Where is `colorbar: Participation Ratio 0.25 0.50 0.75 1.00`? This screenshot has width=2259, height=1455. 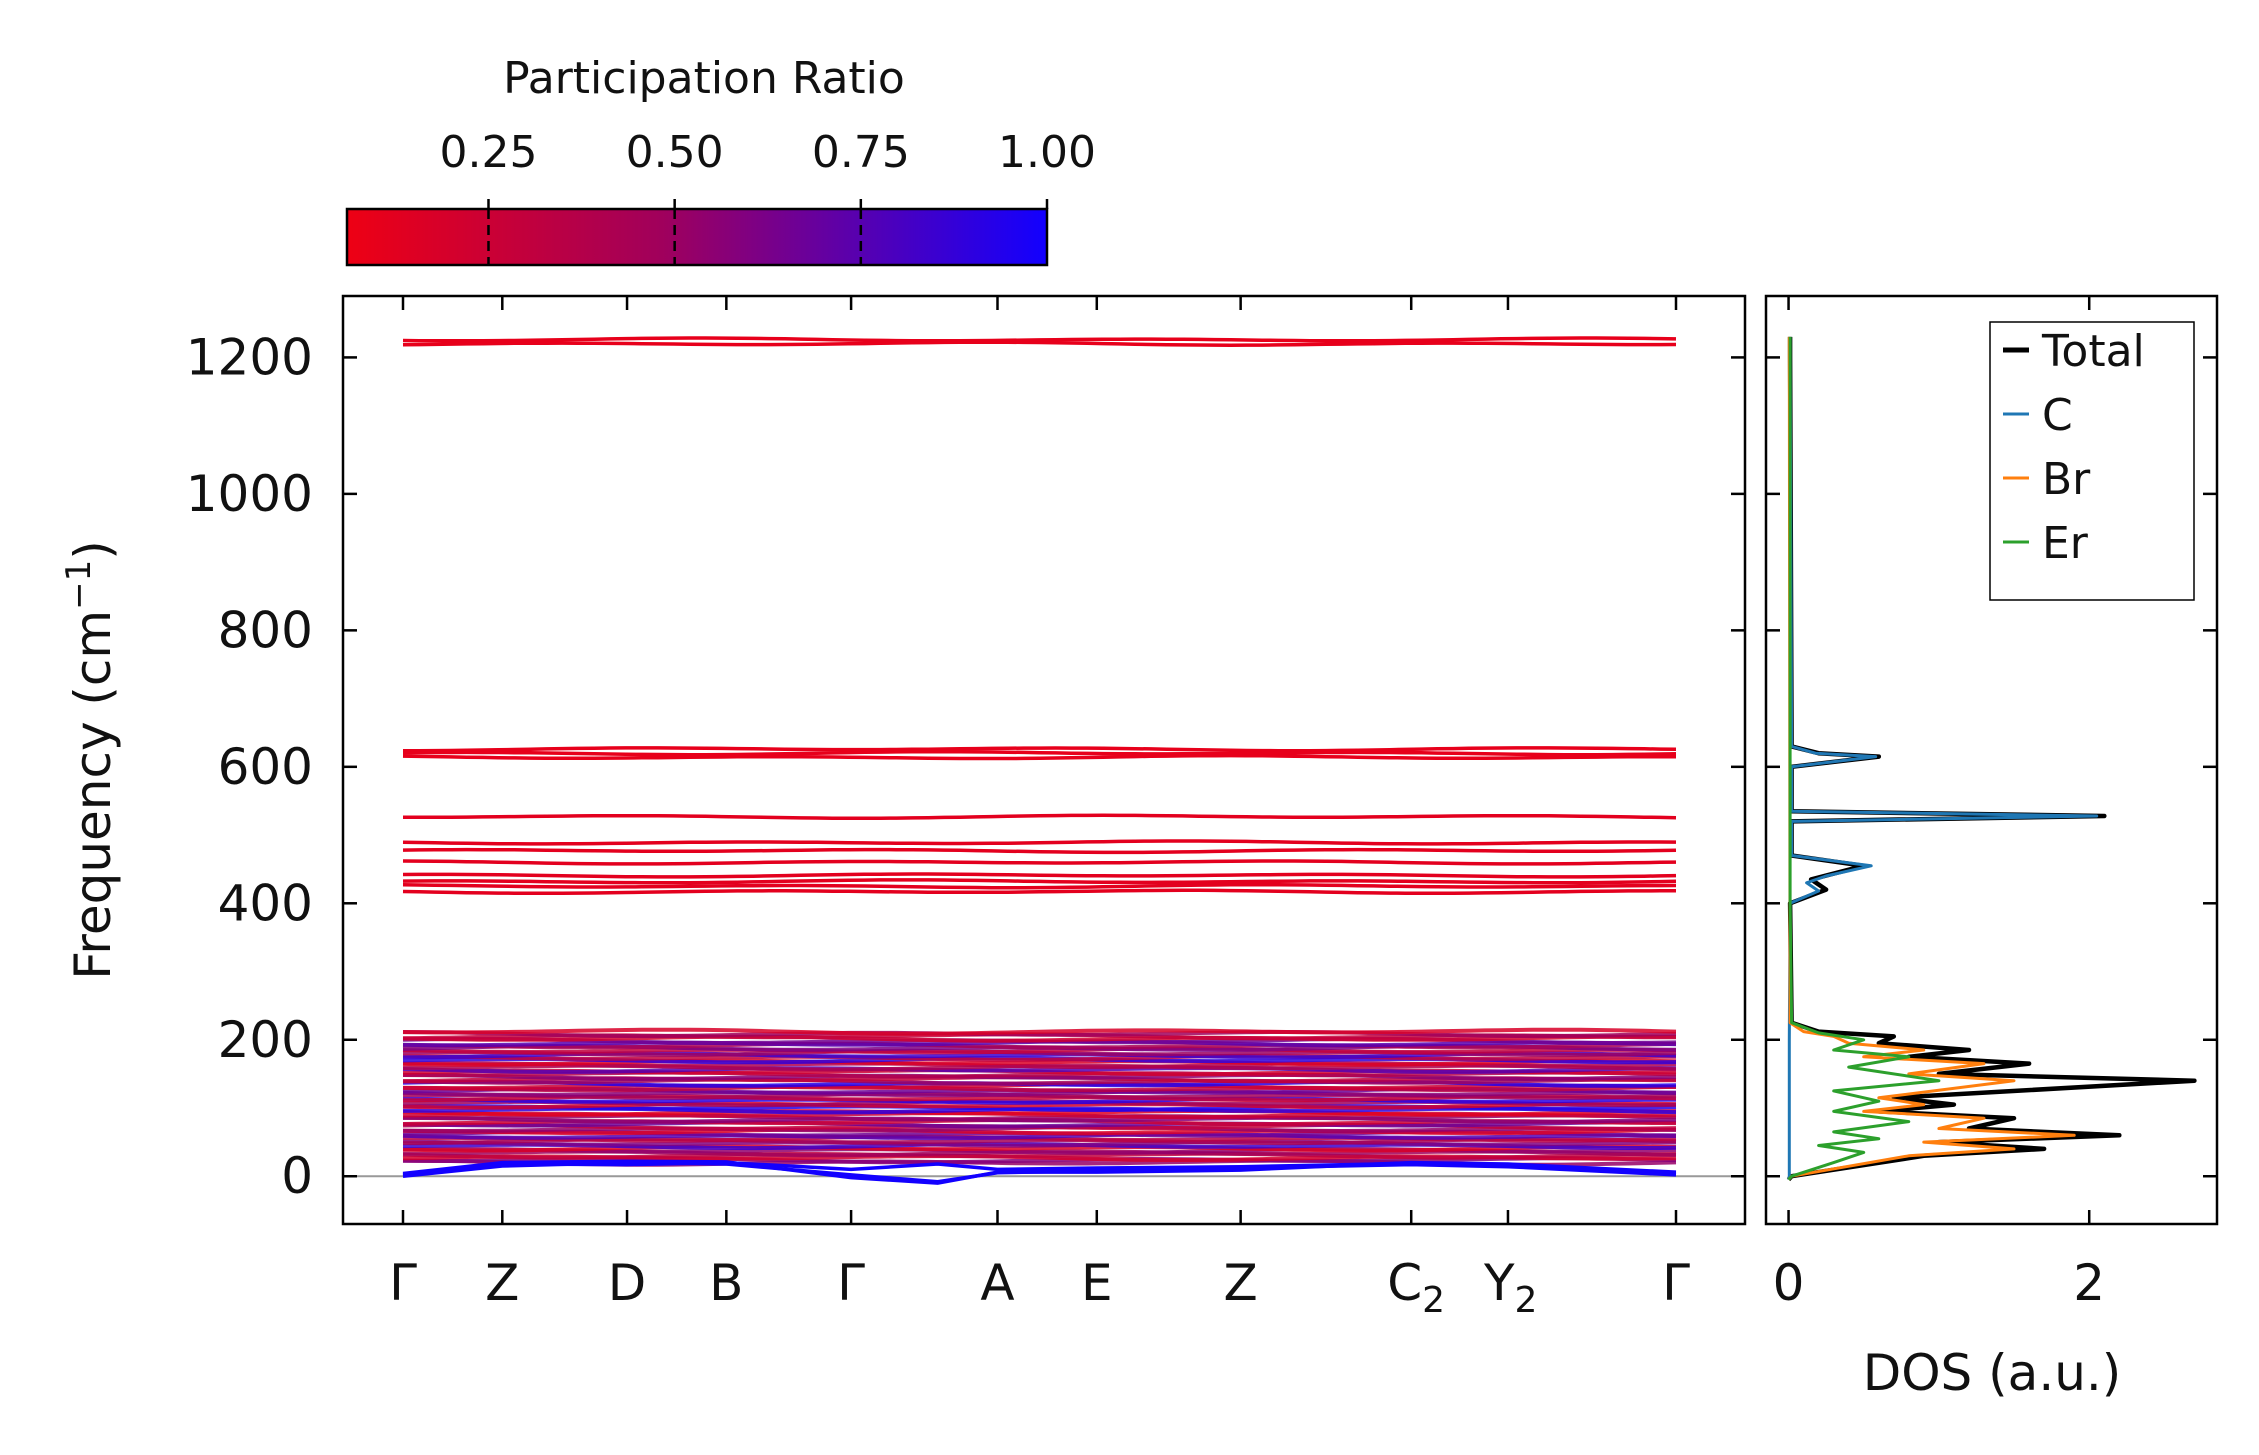
colorbar: Participation Ratio 0.25 0.50 0.75 1.00 is located at coordinates (720, 160).